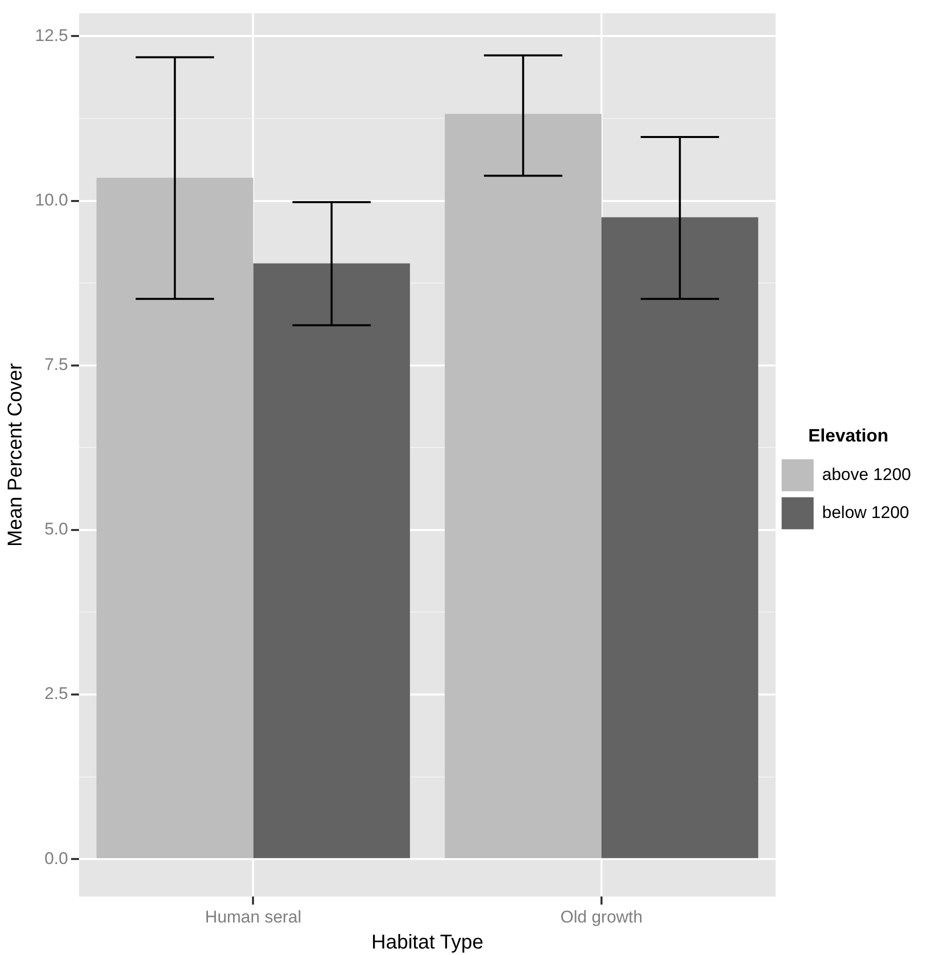  I want to click on legend-label: above 1200, so click(867, 474).